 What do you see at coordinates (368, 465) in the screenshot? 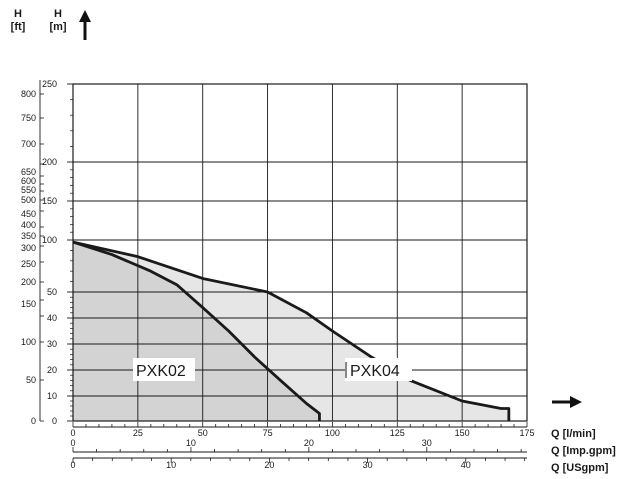
I see `usgpm-tick-label: 30` at bounding box center [368, 465].